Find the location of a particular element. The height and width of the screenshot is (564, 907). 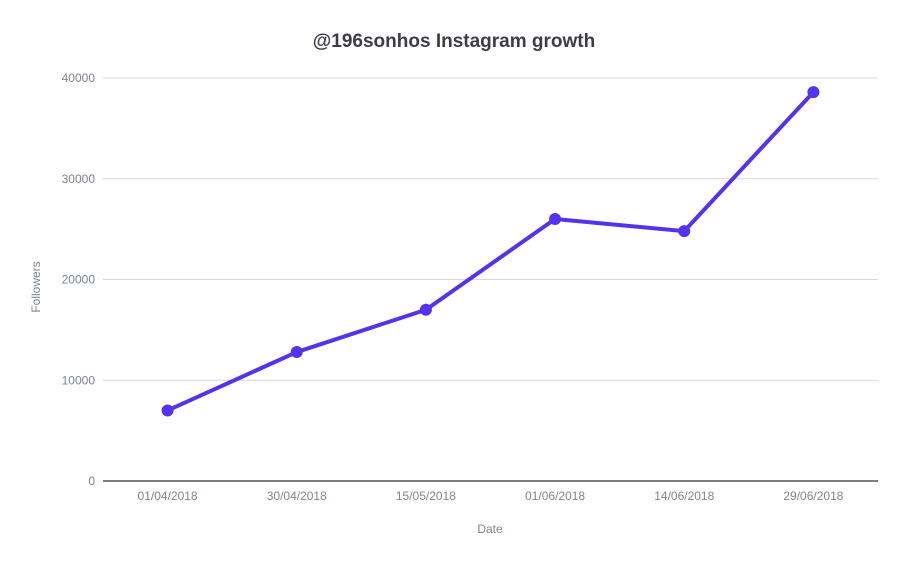

x-tick-label: 30/04/2018 is located at coordinates (297, 496).